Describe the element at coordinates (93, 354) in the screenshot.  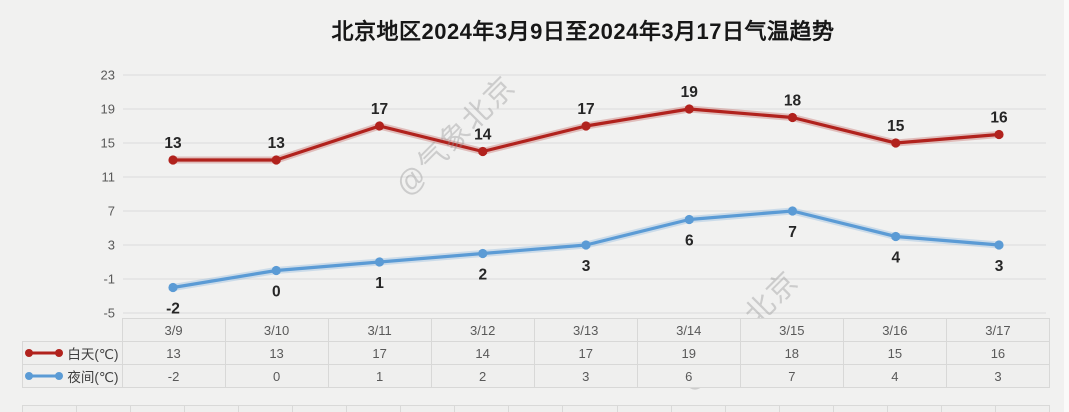
I see `legend-label: 白天(℃)` at that location.